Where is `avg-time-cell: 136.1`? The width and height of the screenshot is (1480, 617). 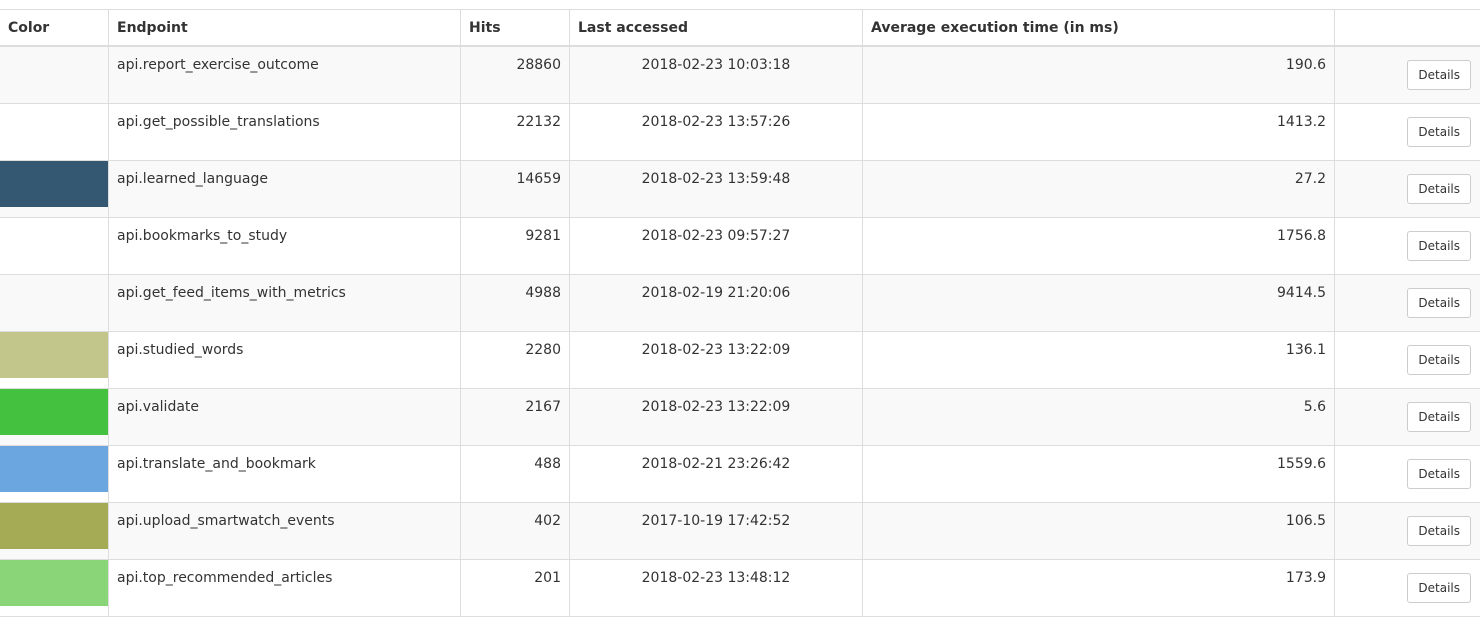 avg-time-cell: 136.1 is located at coordinates (1099, 360).